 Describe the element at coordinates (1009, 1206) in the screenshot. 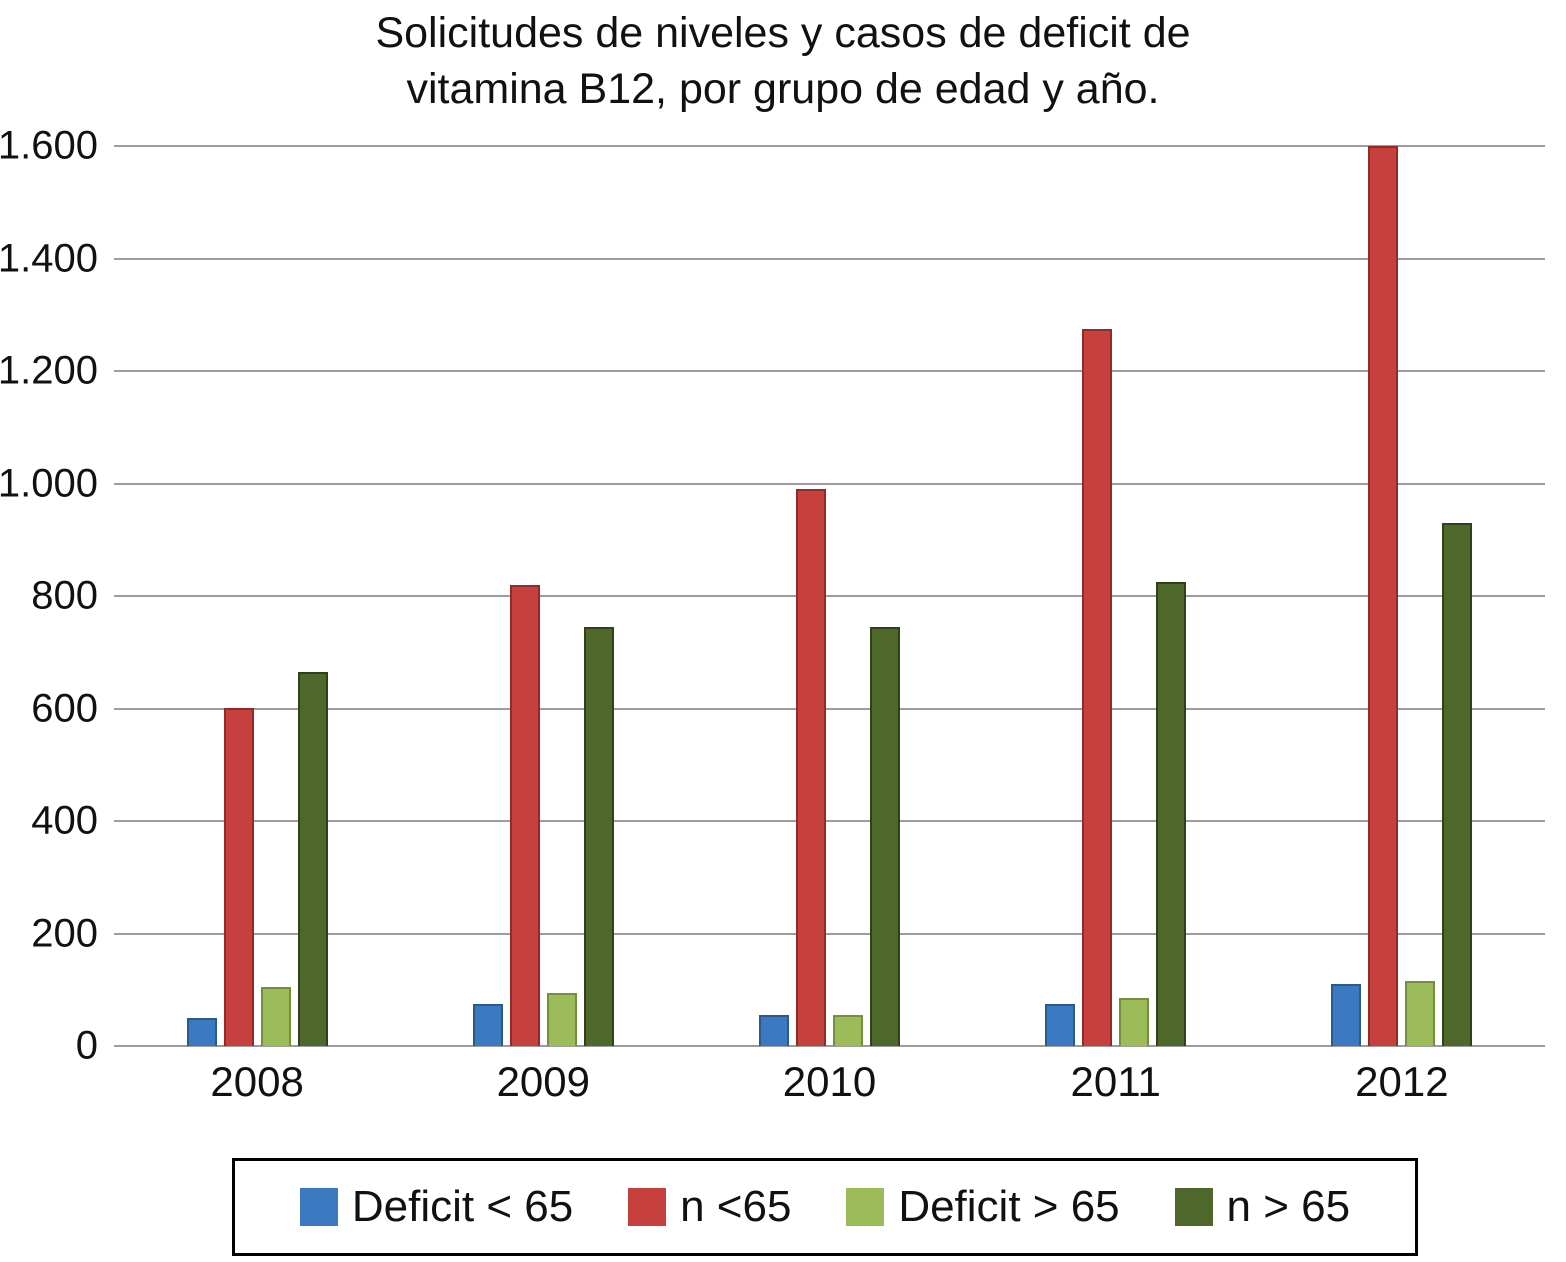

I see `legend-label: Deficit > 65` at that location.